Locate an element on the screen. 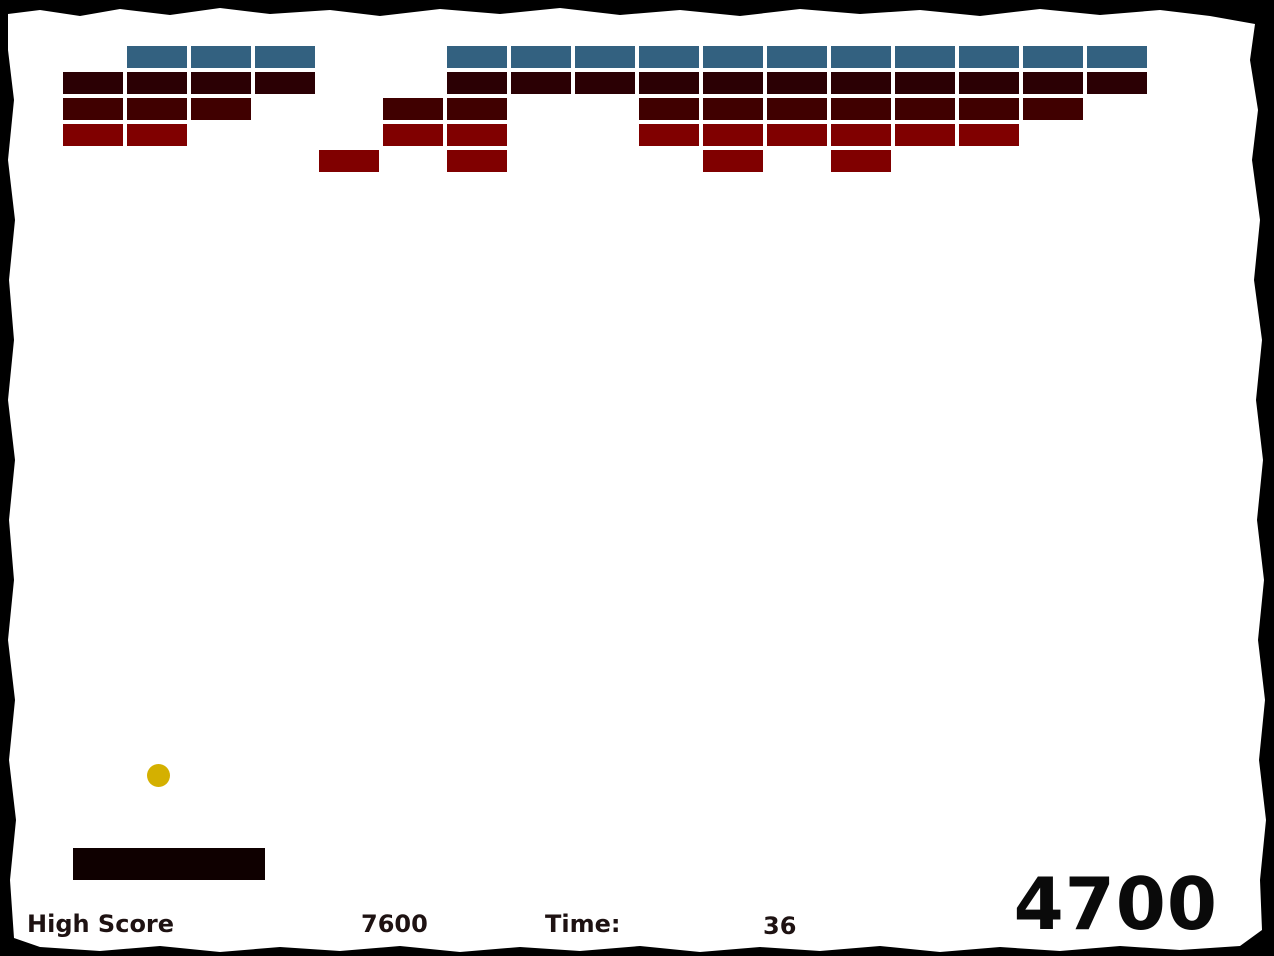 The image size is (1274, 956). high-score-label: High Score is located at coordinates (101, 924).